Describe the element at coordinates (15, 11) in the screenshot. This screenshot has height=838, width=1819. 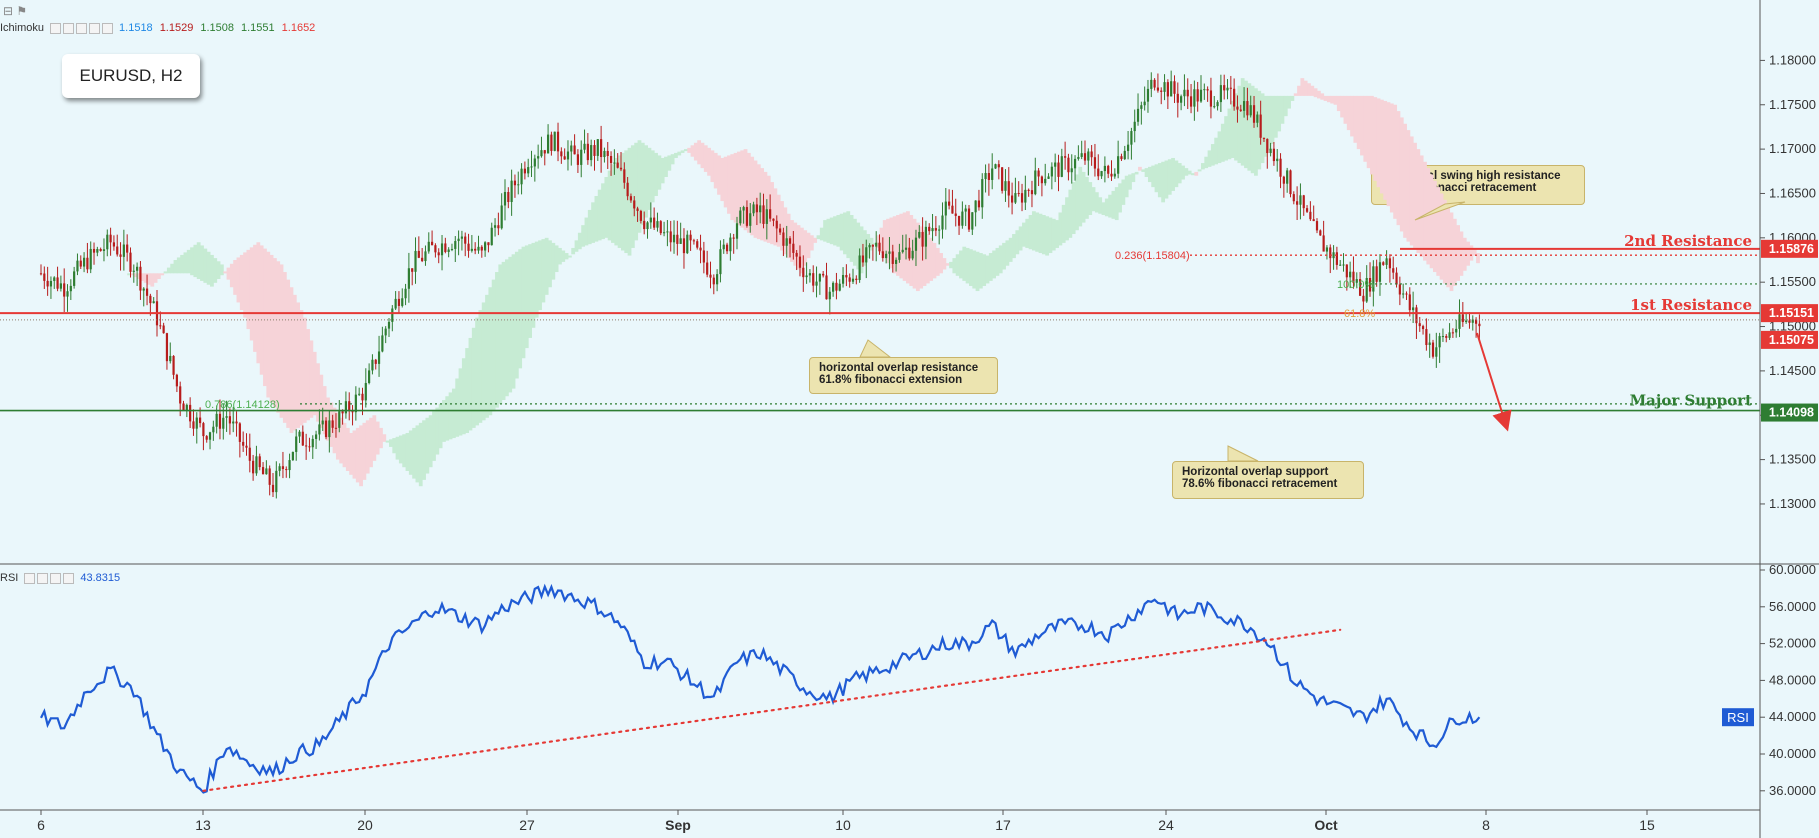
I see `layout-icon: ⊟ ⚑` at that location.